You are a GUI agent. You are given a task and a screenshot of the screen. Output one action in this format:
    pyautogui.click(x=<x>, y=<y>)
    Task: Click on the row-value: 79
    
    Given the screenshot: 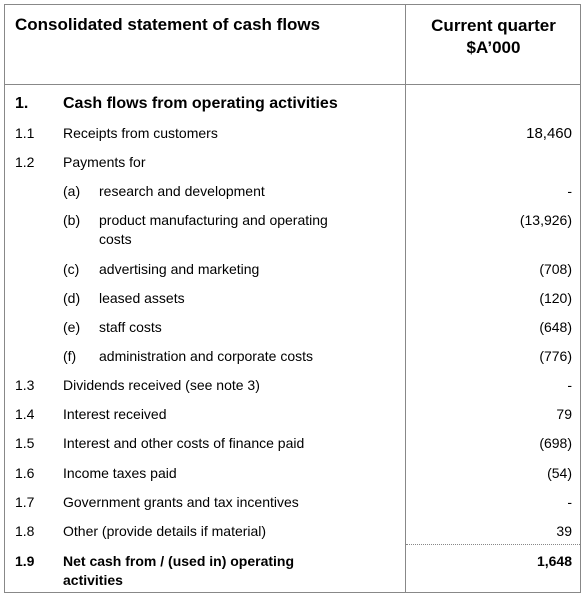 What is the action you would take?
    pyautogui.click(x=564, y=414)
    